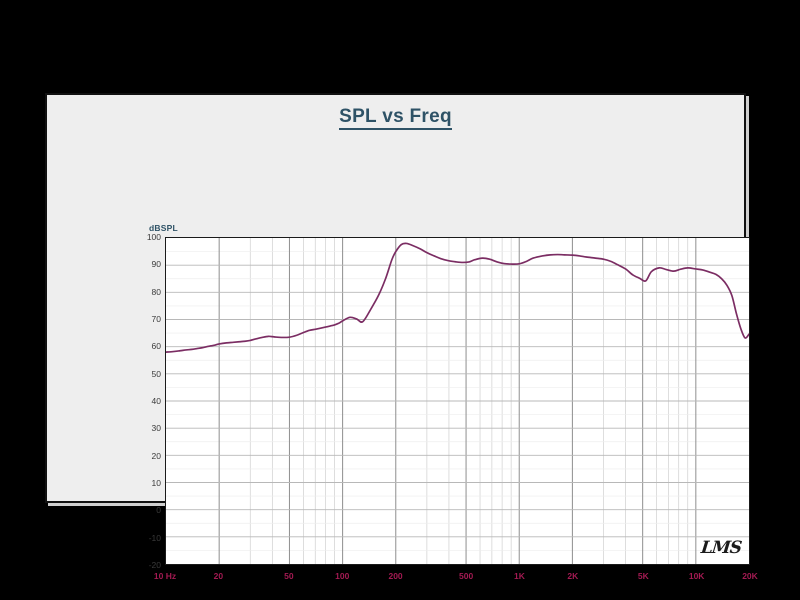 This screenshot has height=600, width=800. What do you see at coordinates (163, 228) in the screenshot?
I see `y-axis-label: dBSPL` at bounding box center [163, 228].